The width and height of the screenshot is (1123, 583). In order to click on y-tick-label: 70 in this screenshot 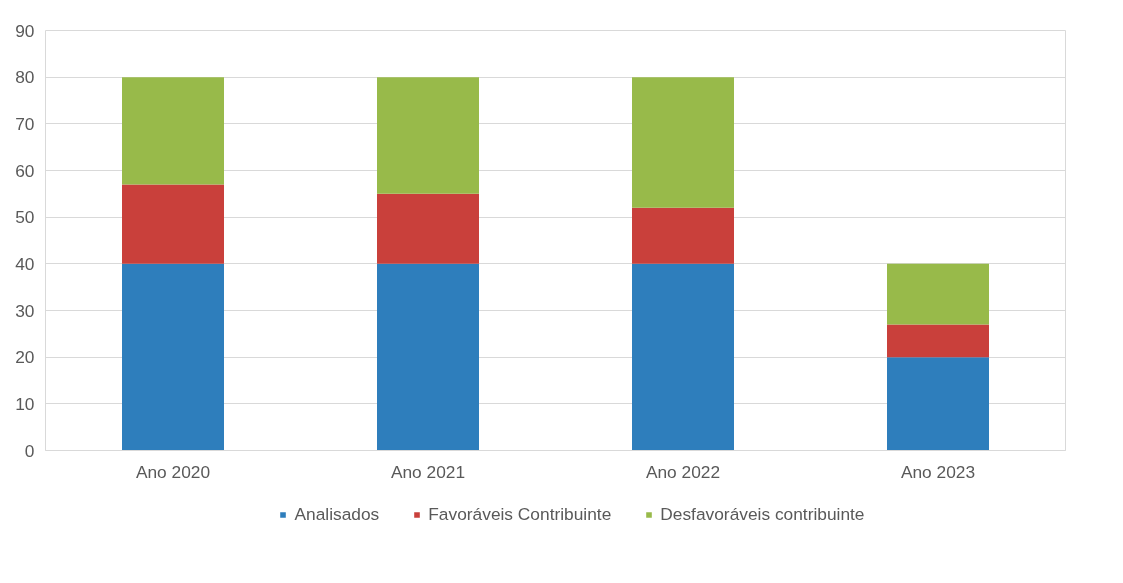, I will do `click(25, 123)`.